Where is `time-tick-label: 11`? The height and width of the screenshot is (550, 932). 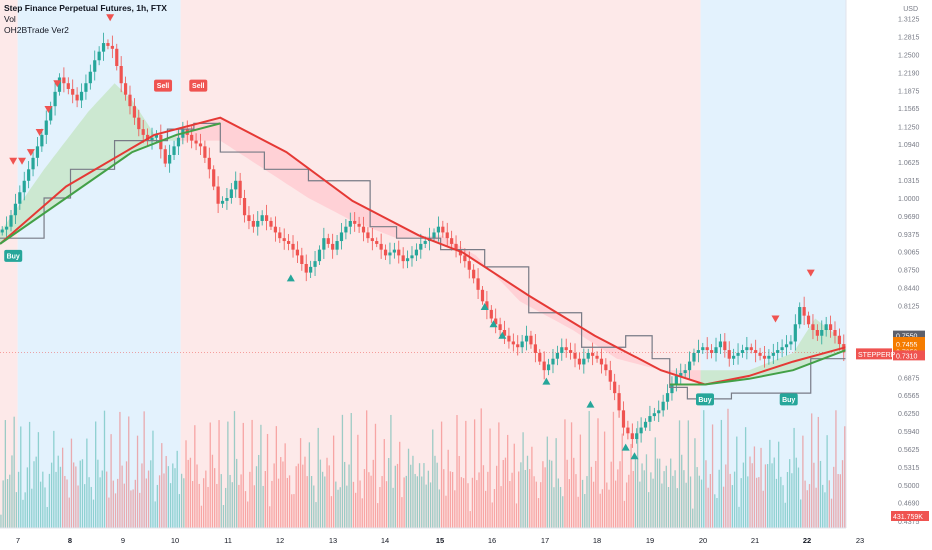
time-tick-label: 11 is located at coordinates (228, 540).